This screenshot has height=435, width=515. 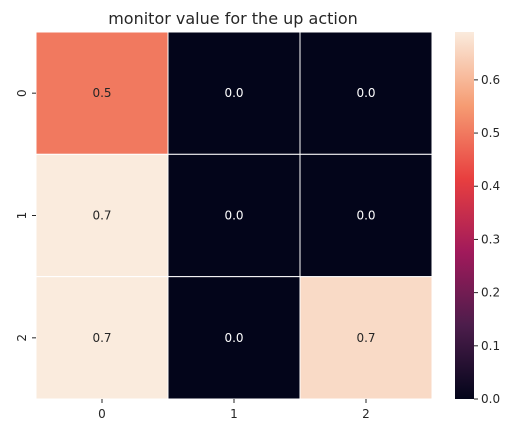 I want to click on x-tick-label: 0, so click(x=102, y=414).